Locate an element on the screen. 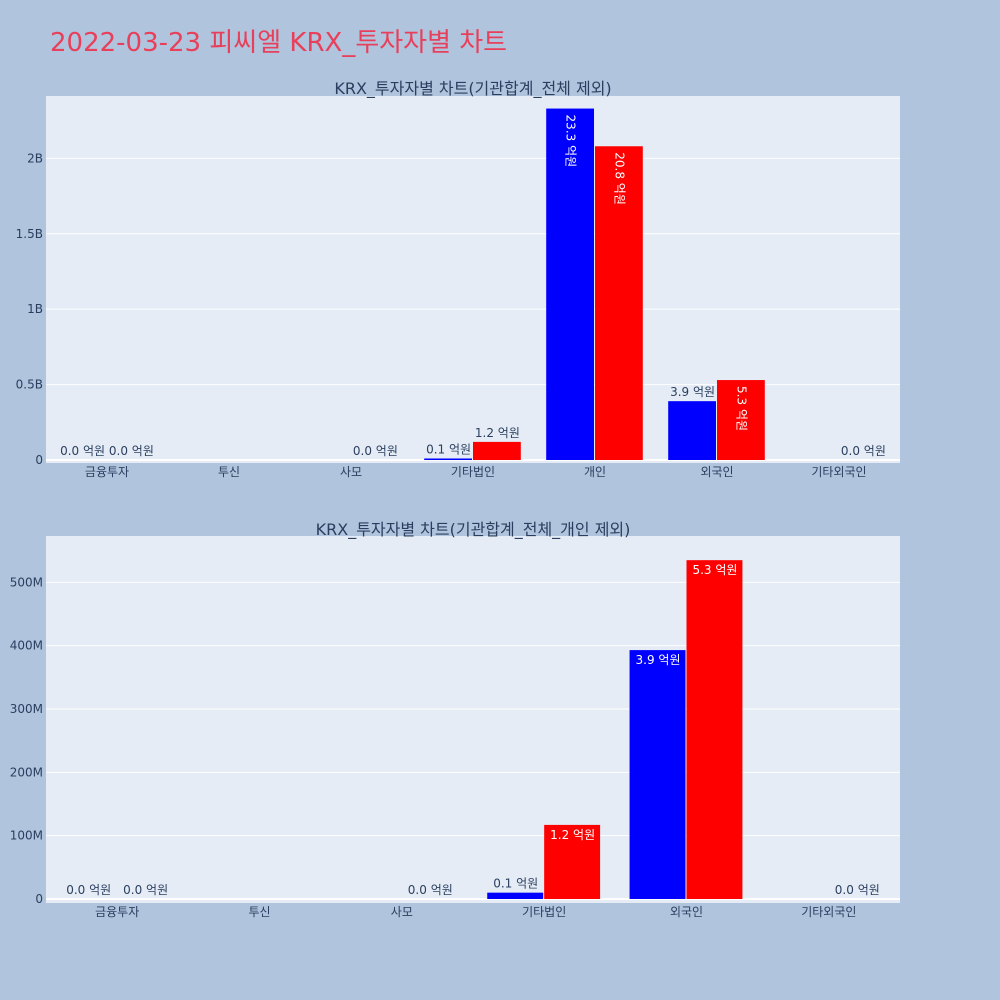  y-tick-label: 100M is located at coordinates (26, 836).